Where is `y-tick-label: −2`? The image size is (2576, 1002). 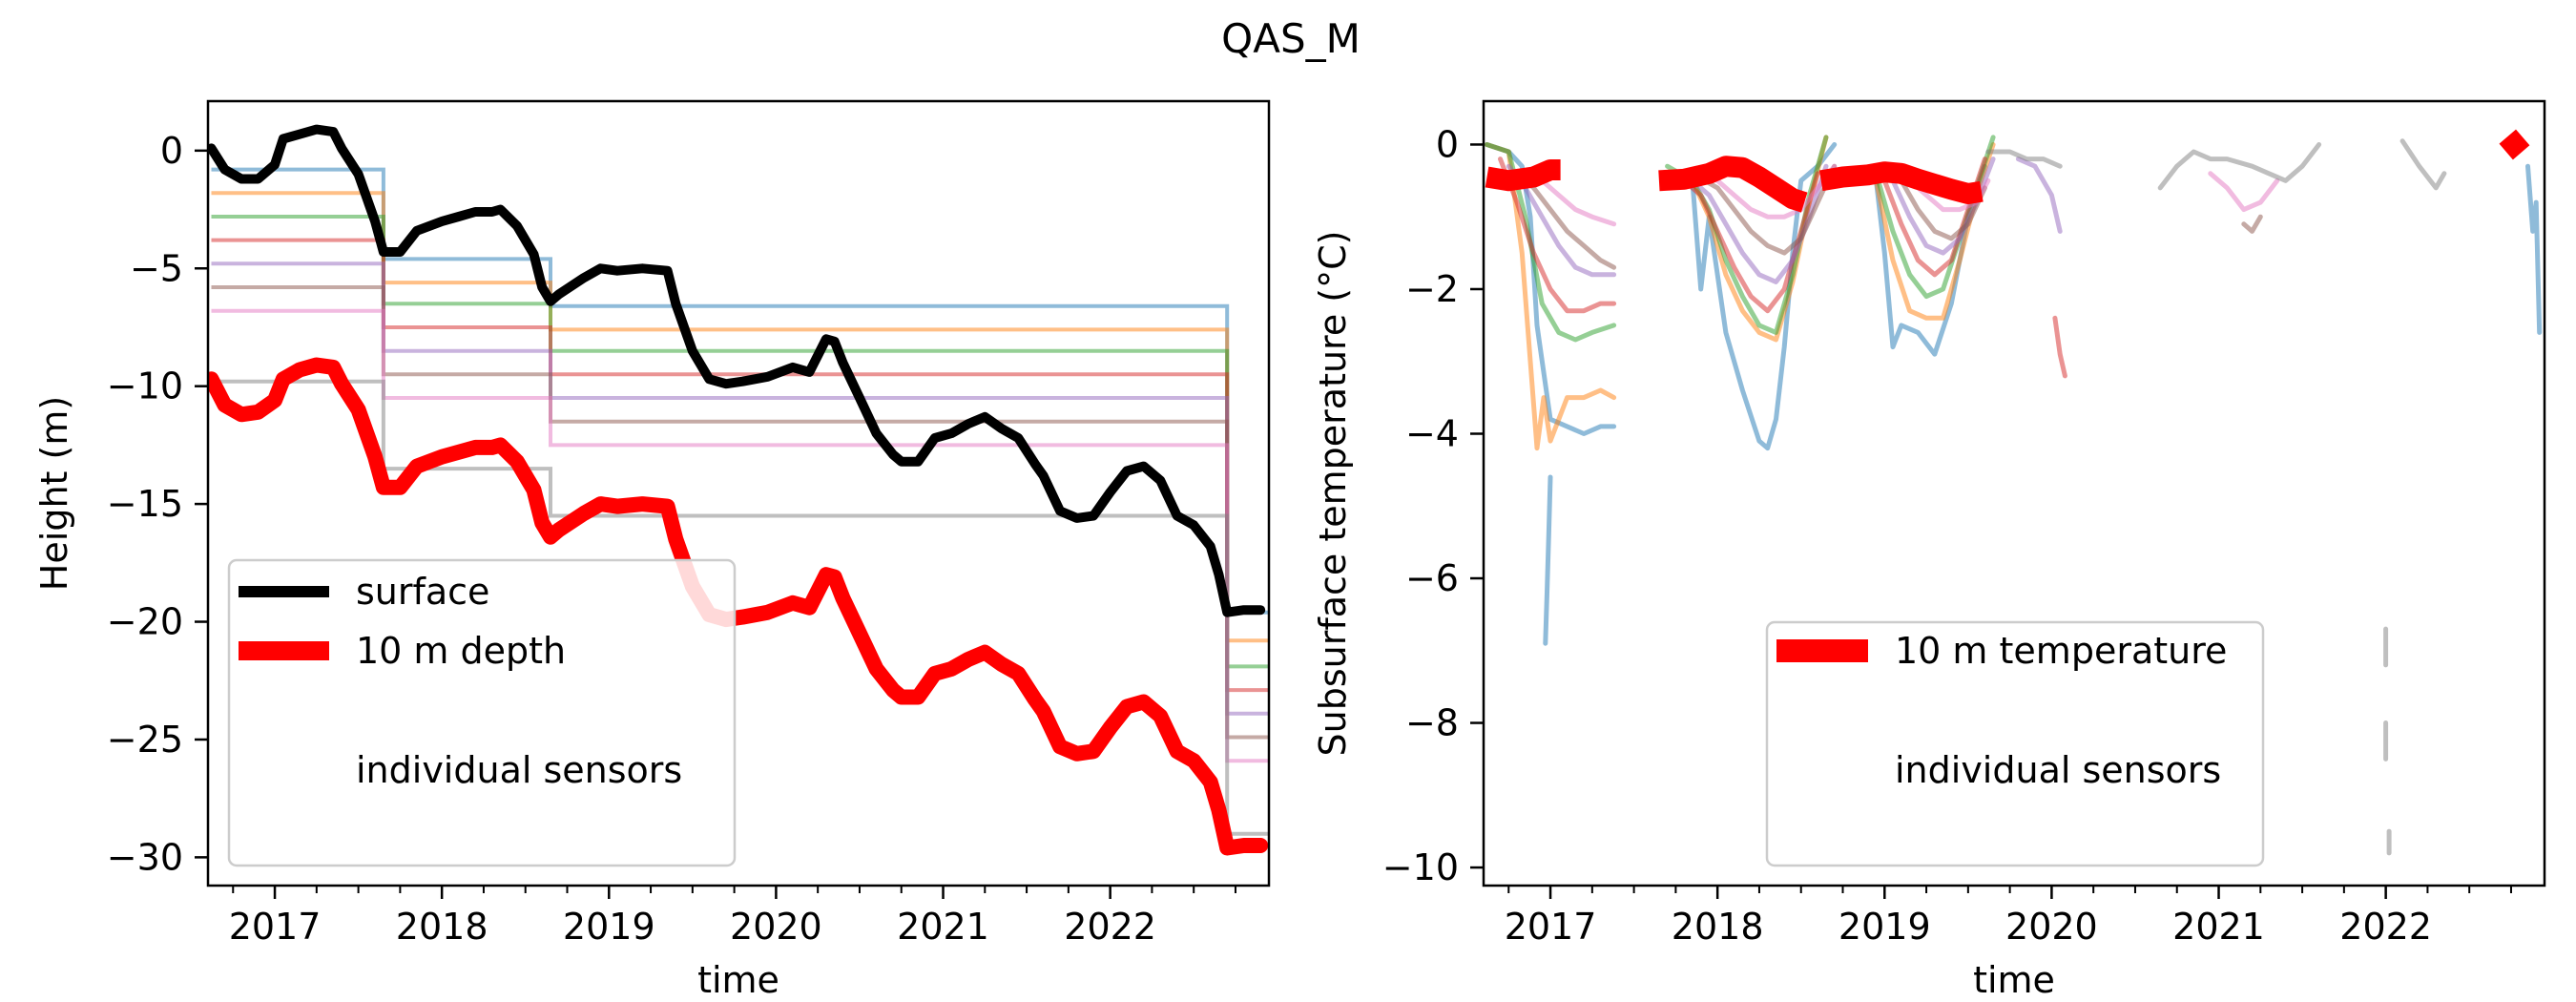 y-tick-label: −2 is located at coordinates (1432, 289).